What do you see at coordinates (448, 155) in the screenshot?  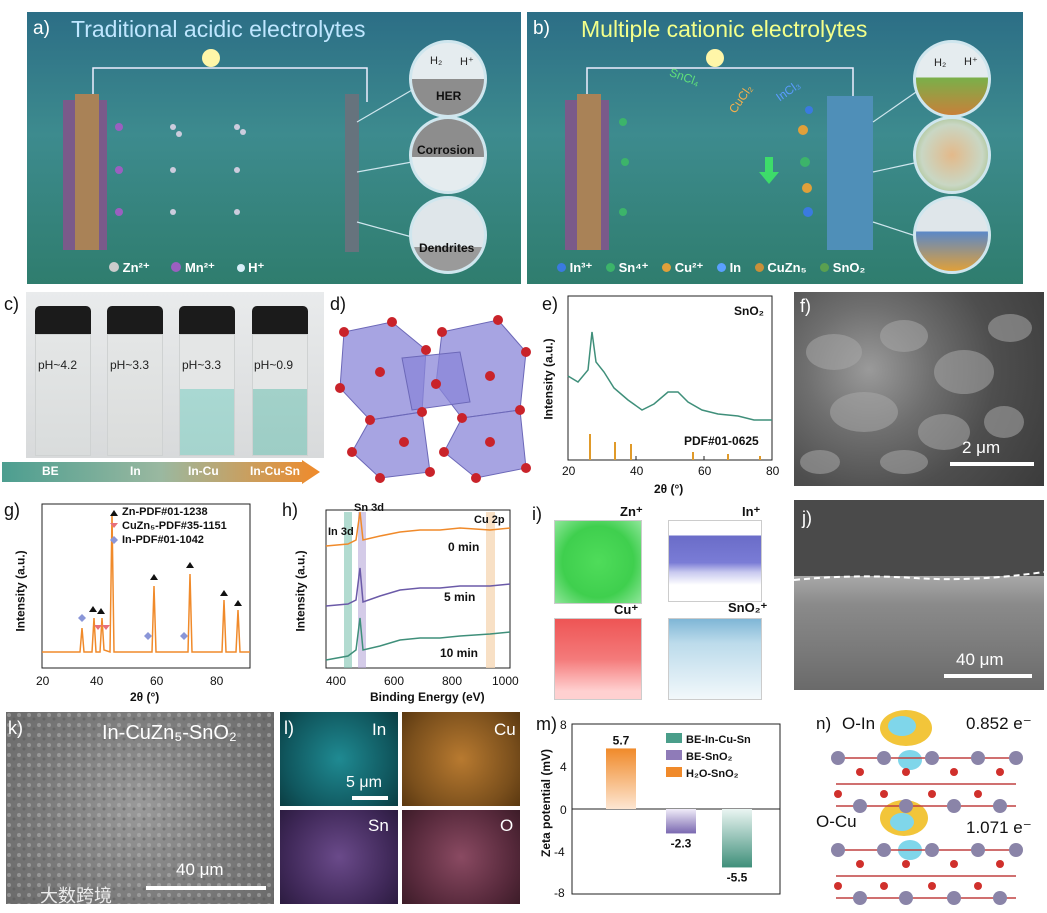 I see `corrosion-bubble: Corrosion` at bounding box center [448, 155].